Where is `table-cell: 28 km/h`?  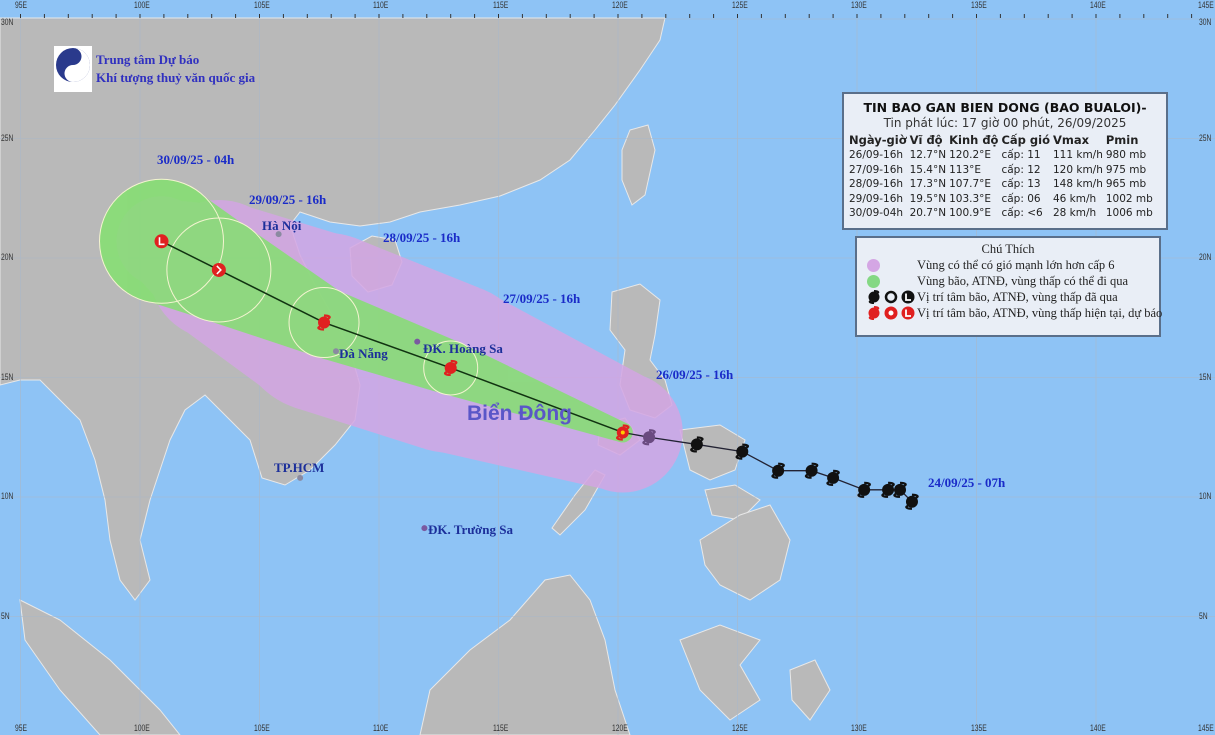
table-cell: 28 km/h is located at coordinates (1074, 213).